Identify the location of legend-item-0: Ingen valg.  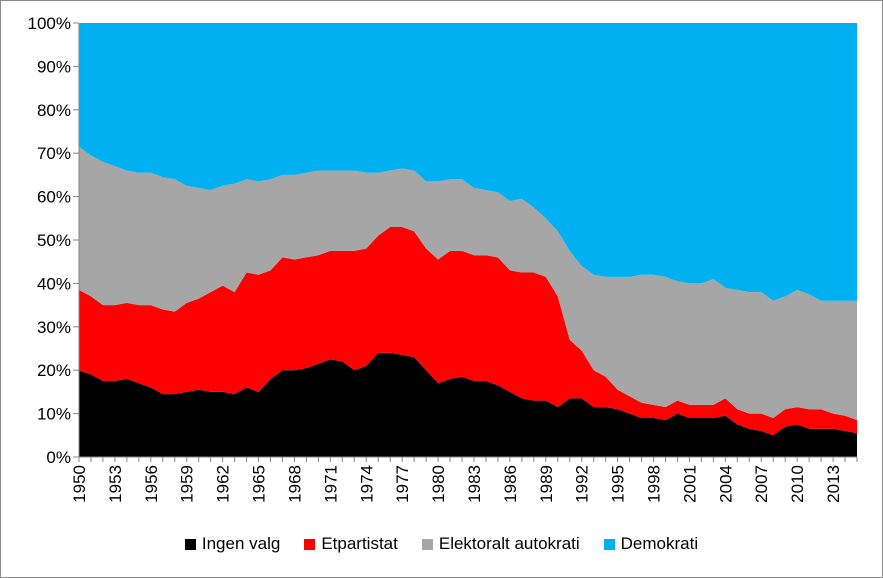
(232, 544).